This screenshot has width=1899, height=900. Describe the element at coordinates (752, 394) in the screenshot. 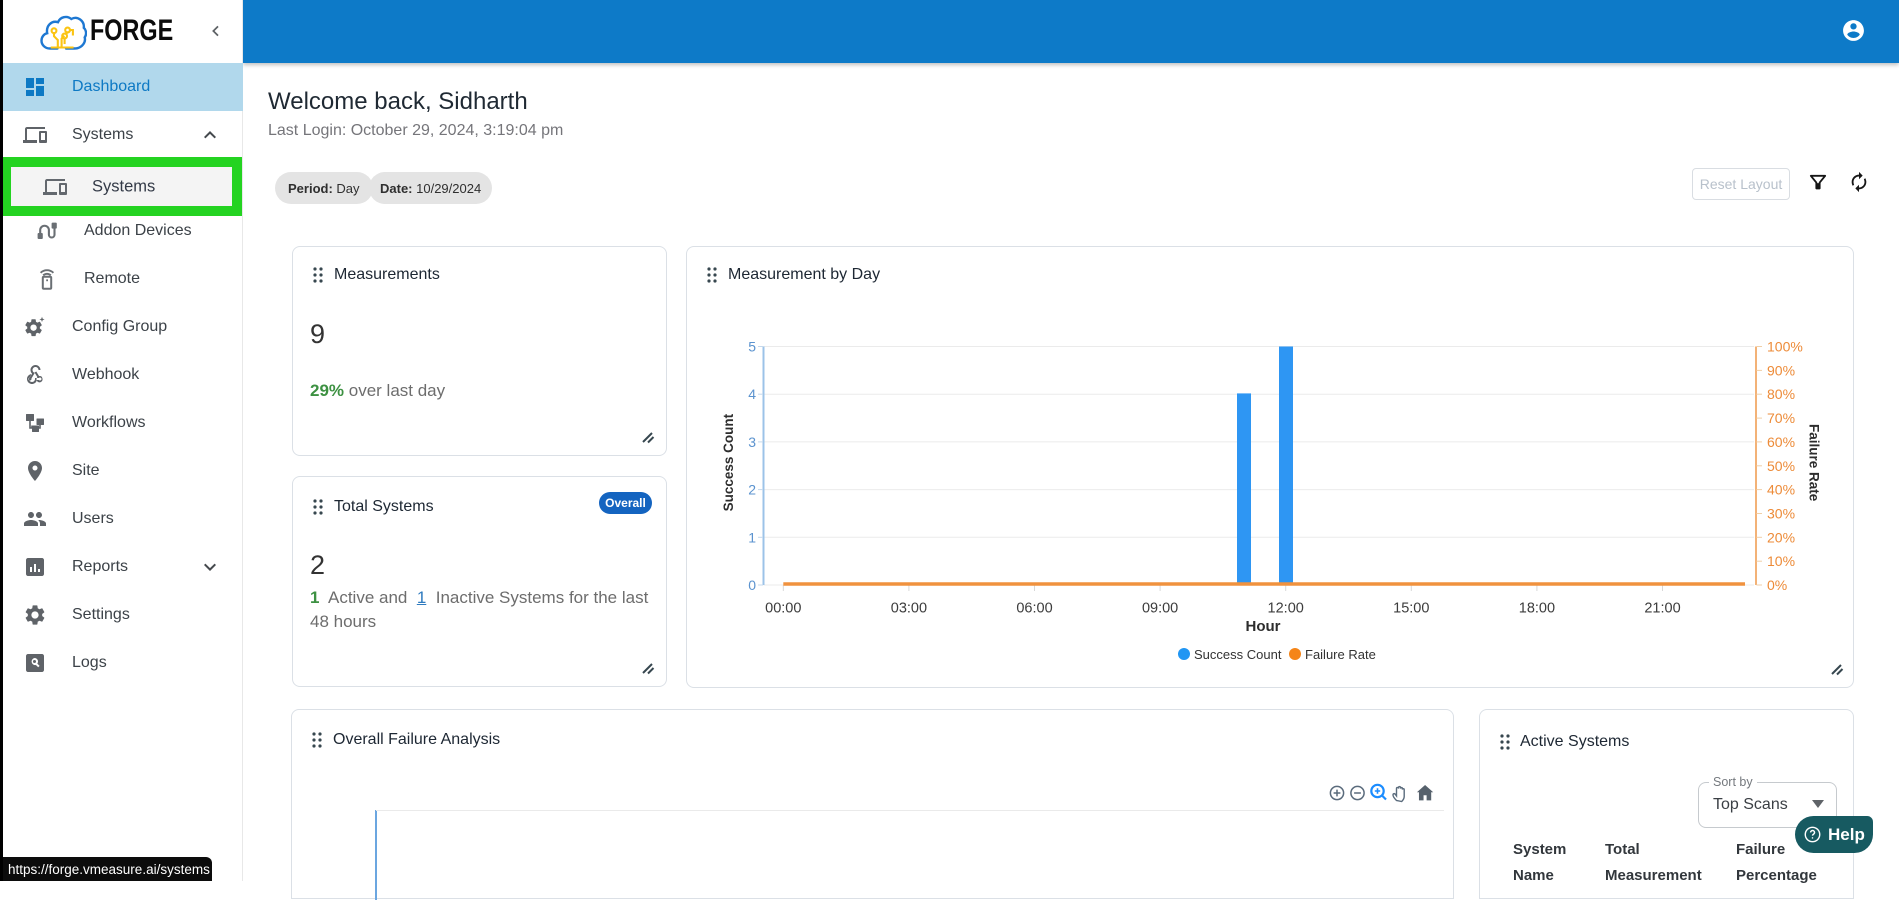

I see `svg-text: 4` at that location.